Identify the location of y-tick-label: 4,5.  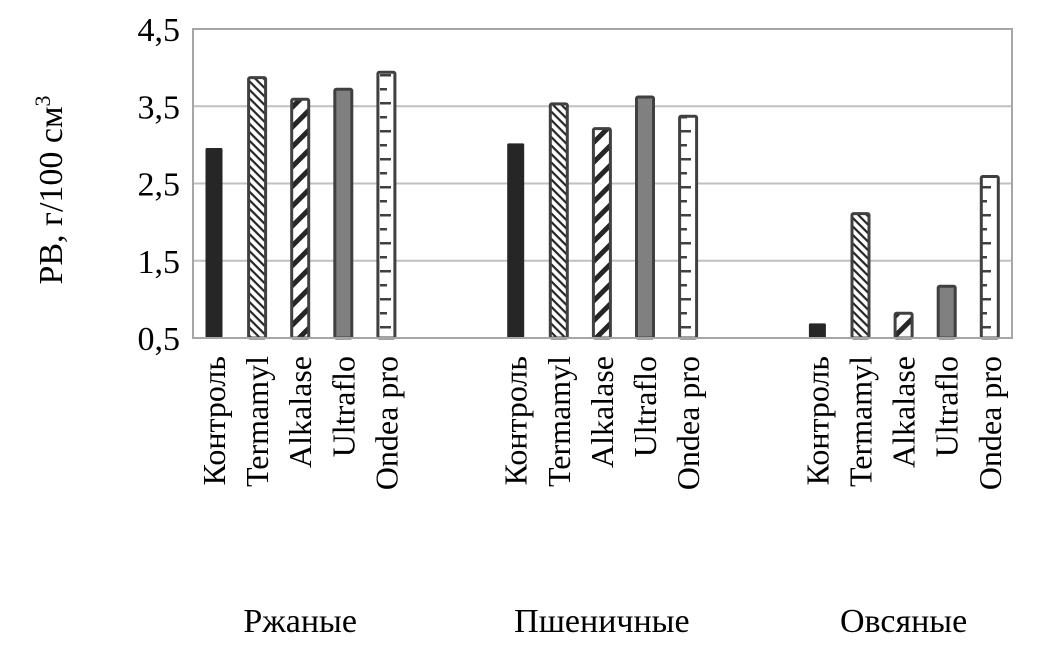
(159, 30).